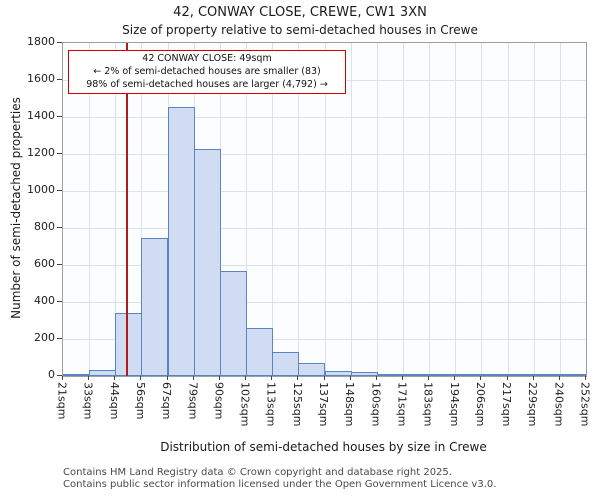  What do you see at coordinates (402, 404) in the screenshot?
I see `x-tick-label: 171sqm` at bounding box center [402, 404].